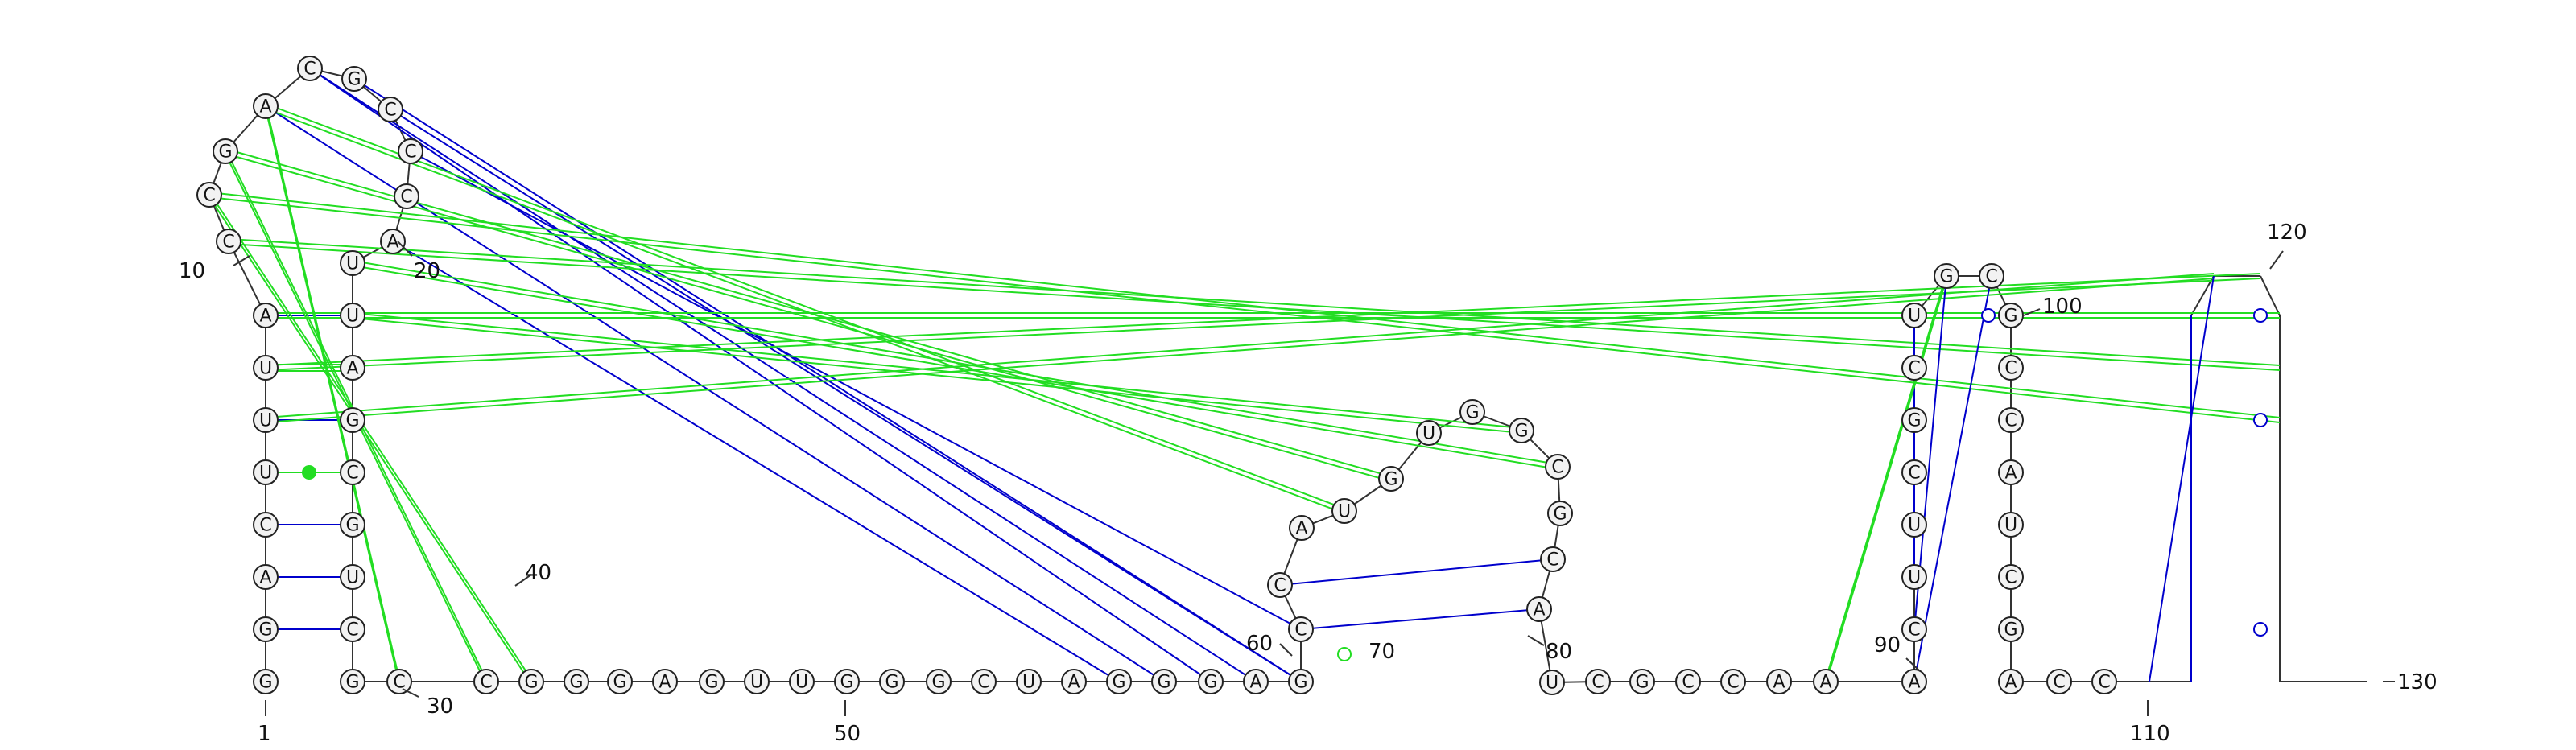 This screenshot has width=2576, height=750. What do you see at coordinates (440, 706) in the screenshot?
I see `pos-label-30: 30` at bounding box center [440, 706].